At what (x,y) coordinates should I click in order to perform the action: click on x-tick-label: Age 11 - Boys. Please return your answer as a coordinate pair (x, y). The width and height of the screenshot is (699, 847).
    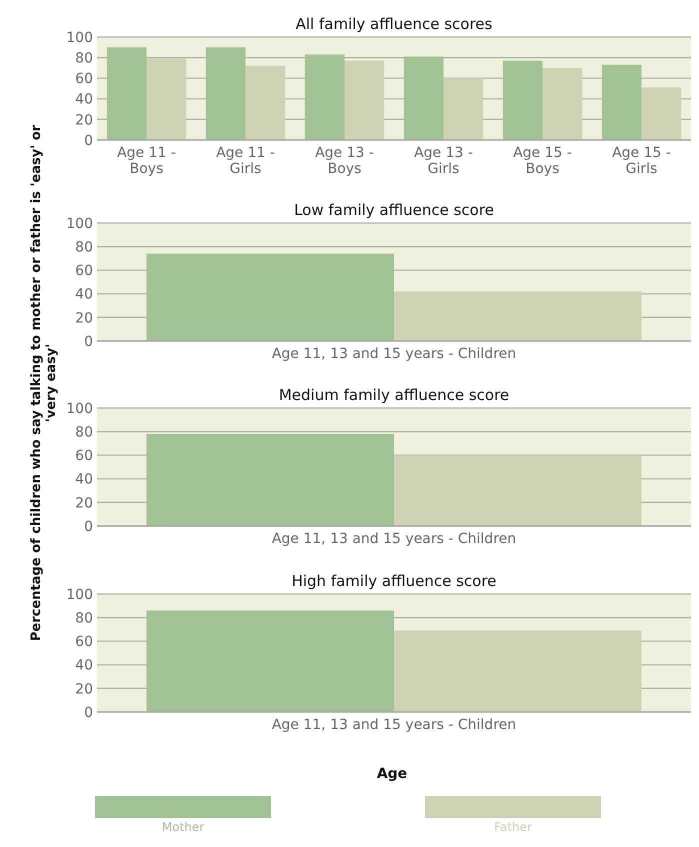
    Looking at the image, I should click on (146, 161).